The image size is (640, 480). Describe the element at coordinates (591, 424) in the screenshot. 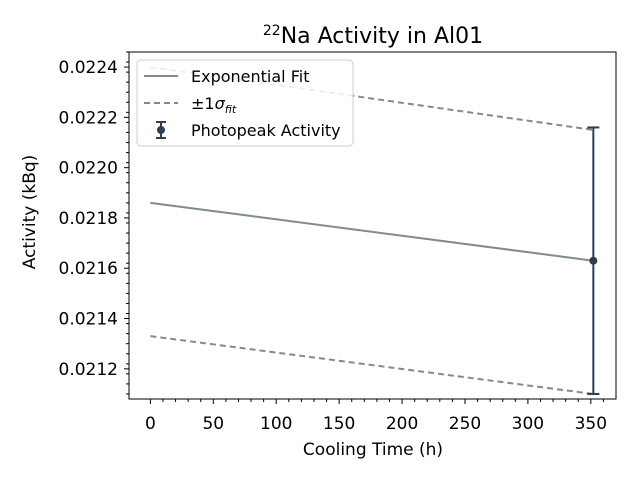

I see `x-tick-label: 350` at that location.